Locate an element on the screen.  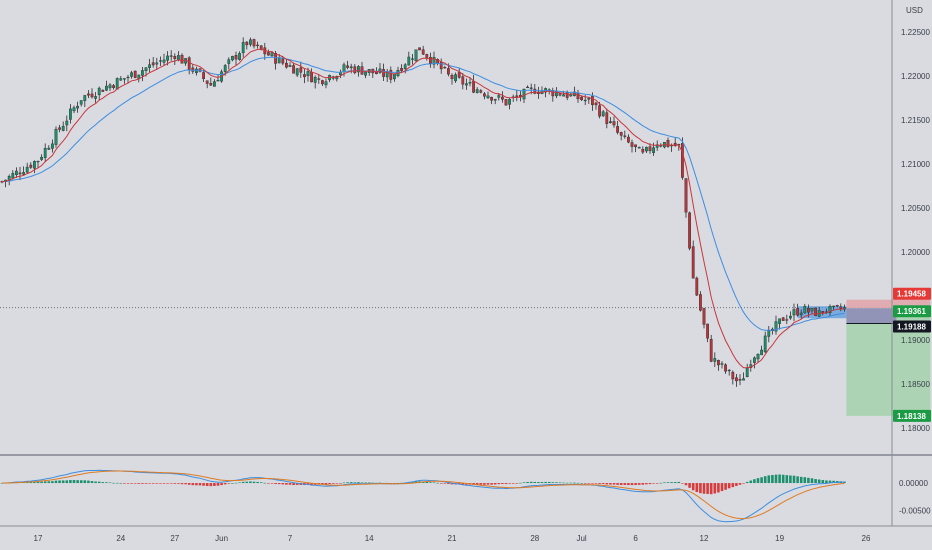
y-tick-label: 1.20500 is located at coordinates (915, 208).